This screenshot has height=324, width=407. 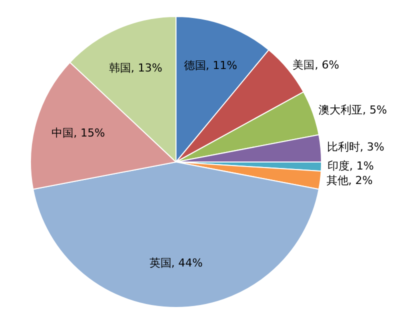 What do you see at coordinates (78, 133) in the screenshot?
I see `slice-label: 中国, 15%` at bounding box center [78, 133].